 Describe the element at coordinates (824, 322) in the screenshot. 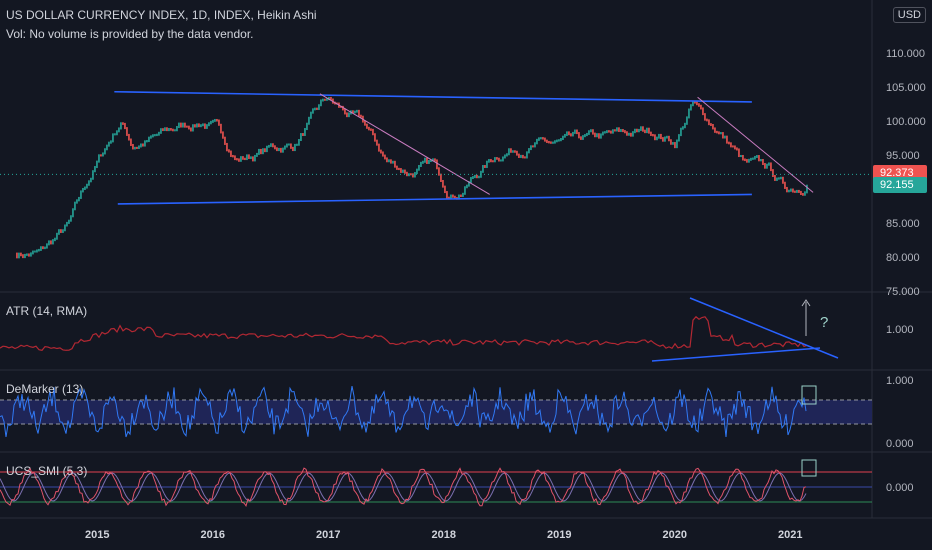

I see `question-mark-annotation: ?` at that location.